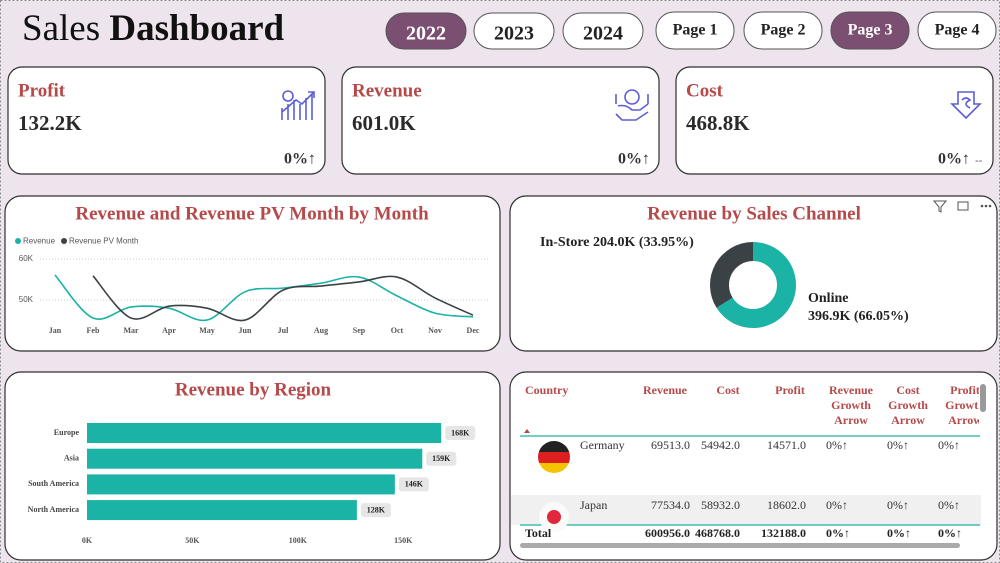  What do you see at coordinates (321, 330) in the screenshot?
I see `x-tick-label: Aug` at bounding box center [321, 330].